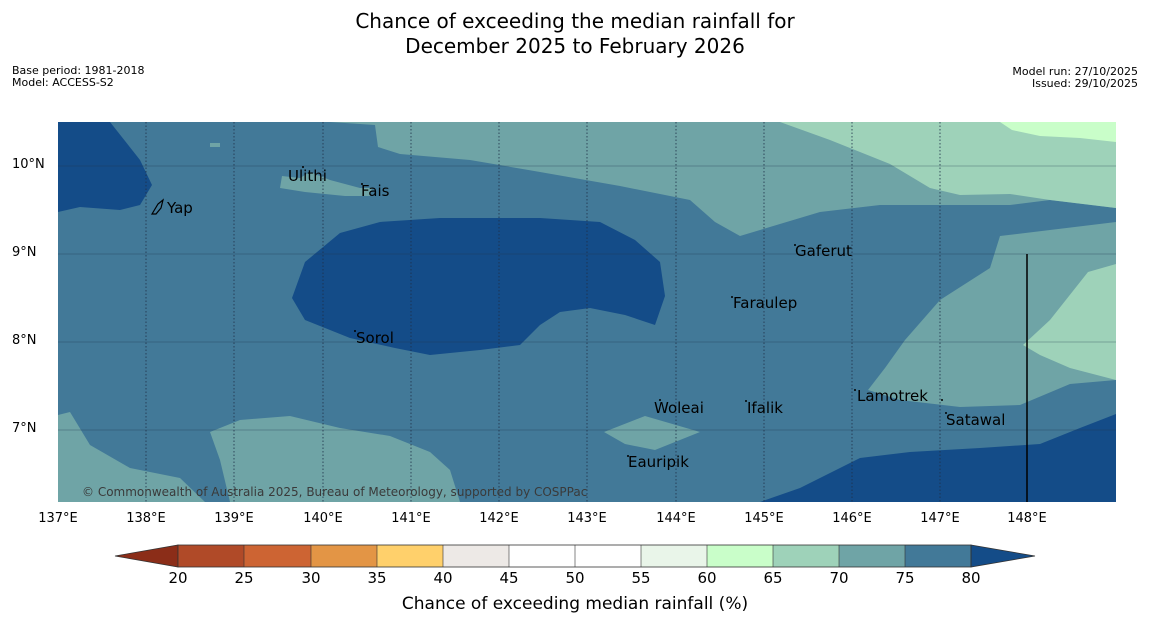 Image resolution: width=1150 pixels, height=644 pixels. I want to click on place-label-lamotrek: Lamotrek, so click(892, 396).